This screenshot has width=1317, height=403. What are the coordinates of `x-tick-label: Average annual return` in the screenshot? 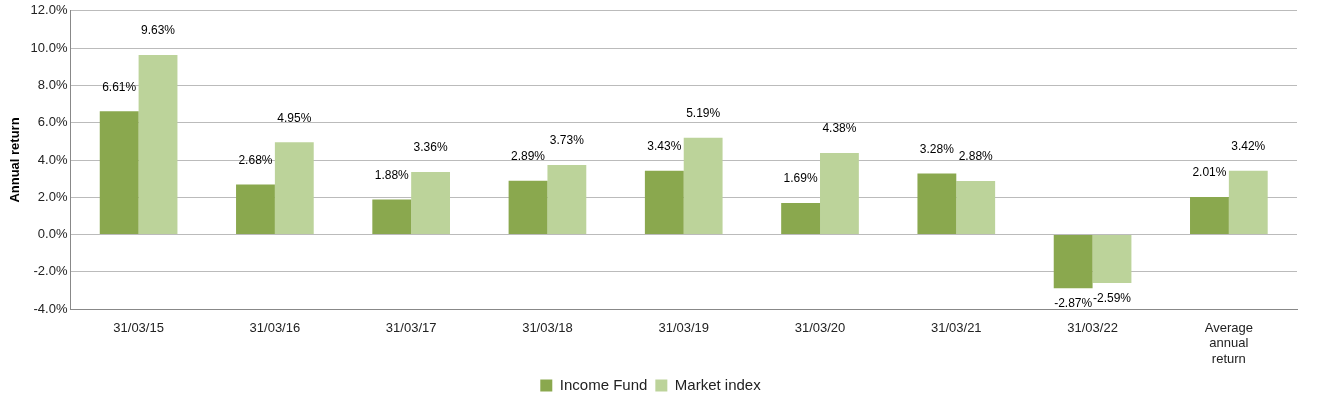 It's located at (1228, 342).